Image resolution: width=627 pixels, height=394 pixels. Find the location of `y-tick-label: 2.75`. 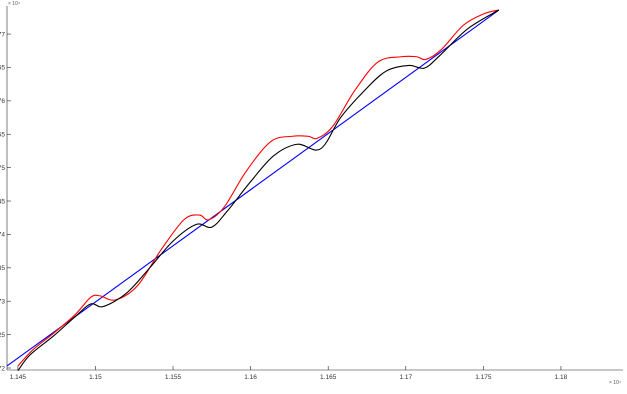

y-tick-label: 2.75 is located at coordinates (2, 168).